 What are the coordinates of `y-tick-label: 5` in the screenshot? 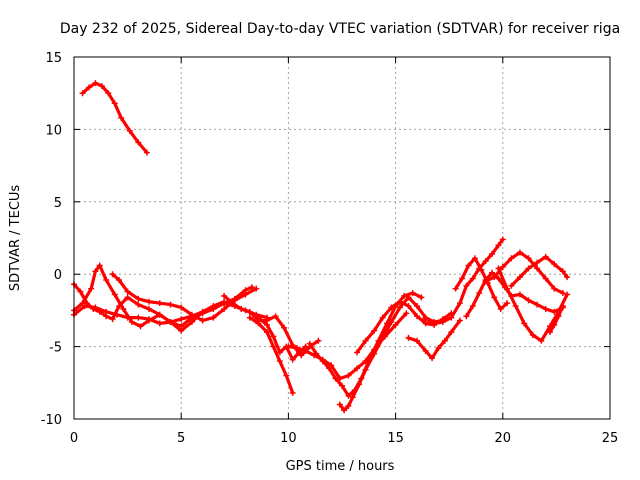 It's located at (58, 203).